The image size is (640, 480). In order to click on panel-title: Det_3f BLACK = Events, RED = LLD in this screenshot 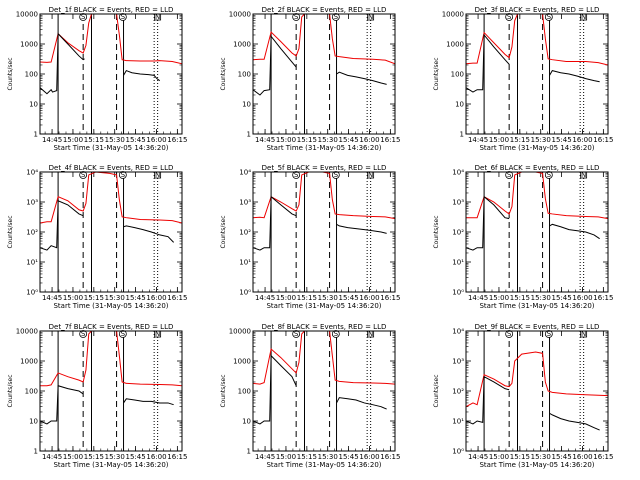, I will do `click(537, 10)`.